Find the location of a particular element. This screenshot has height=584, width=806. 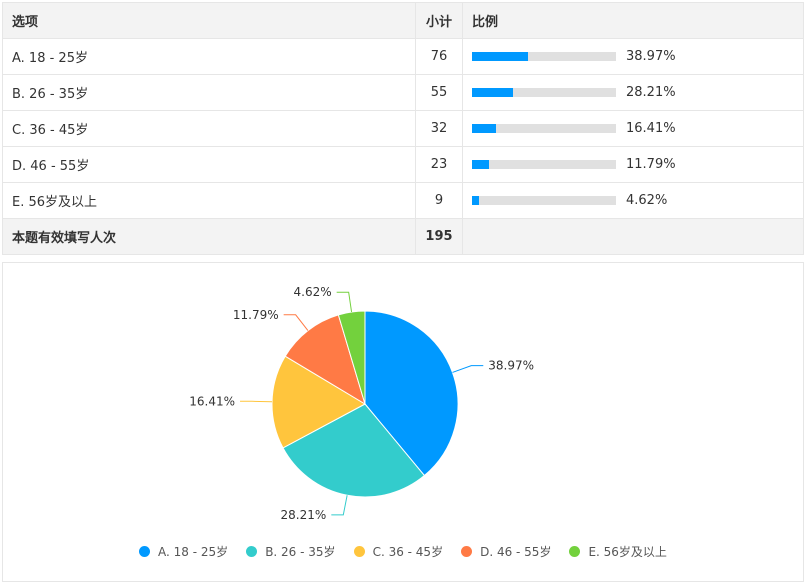

legend-label: C. 36 - 45岁 is located at coordinates (408, 552).